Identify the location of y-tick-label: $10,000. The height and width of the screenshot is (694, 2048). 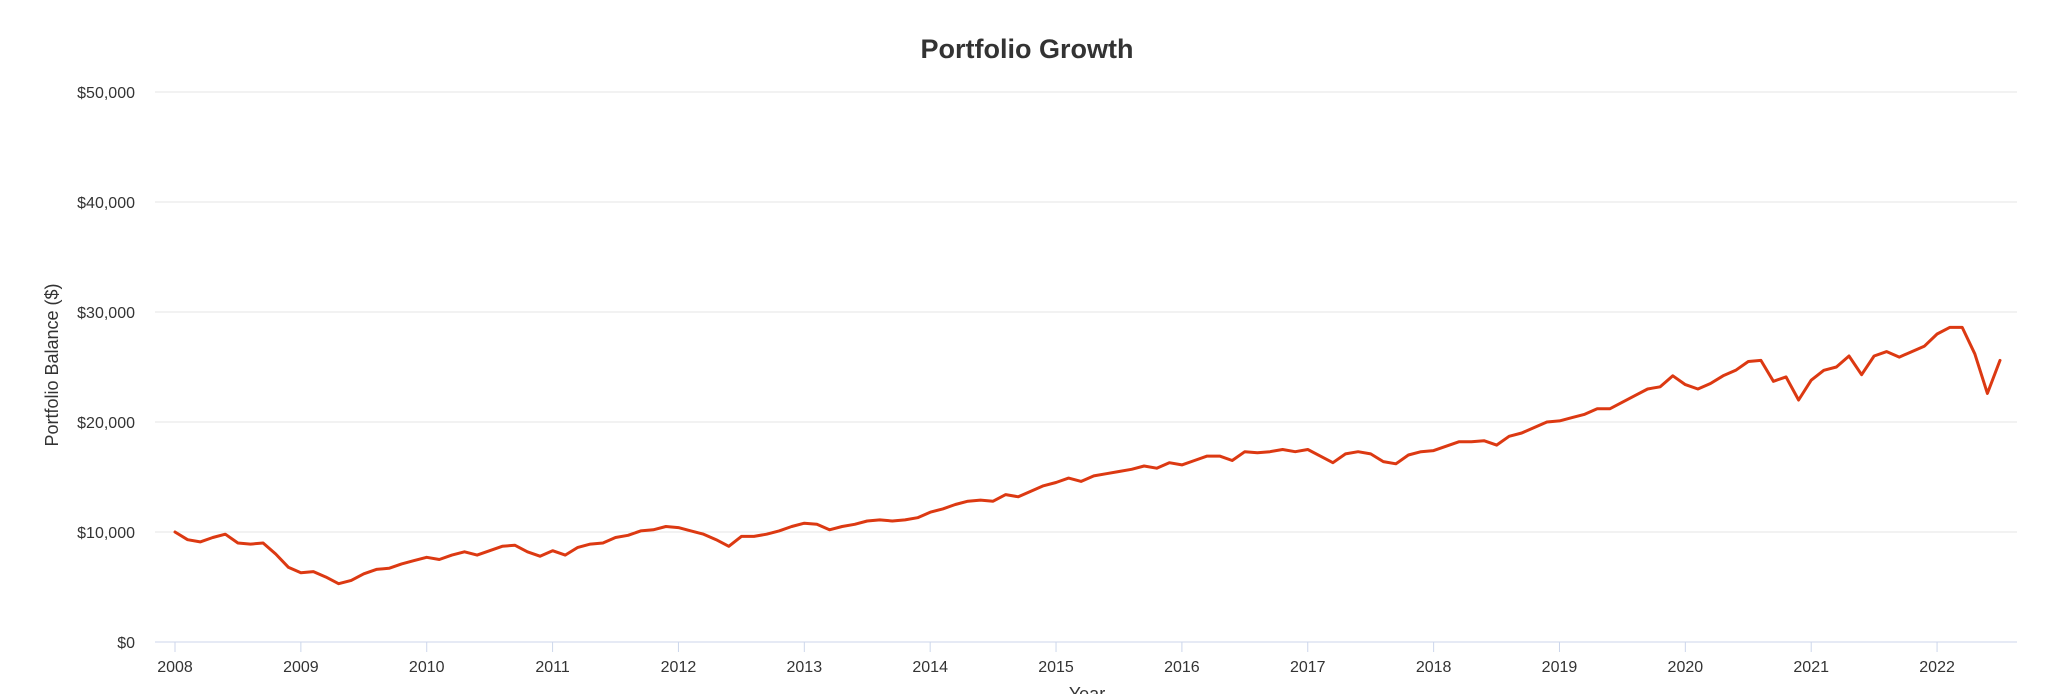
(106, 533).